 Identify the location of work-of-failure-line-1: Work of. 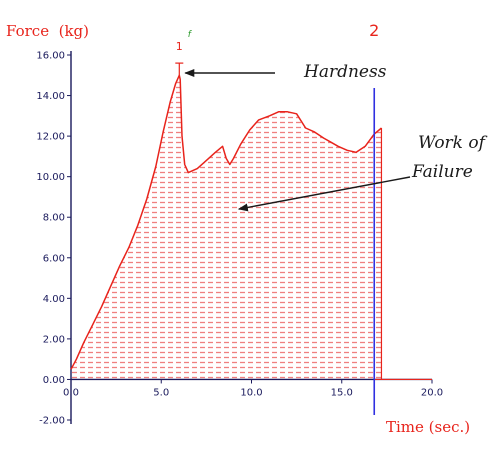
(453, 143).